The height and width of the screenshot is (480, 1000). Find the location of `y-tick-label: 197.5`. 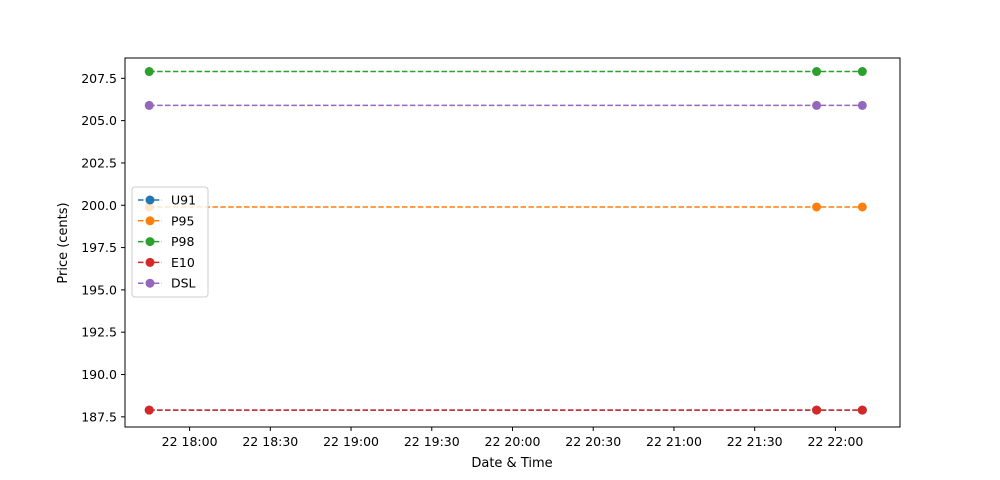

y-tick-label: 197.5 is located at coordinates (99, 247).